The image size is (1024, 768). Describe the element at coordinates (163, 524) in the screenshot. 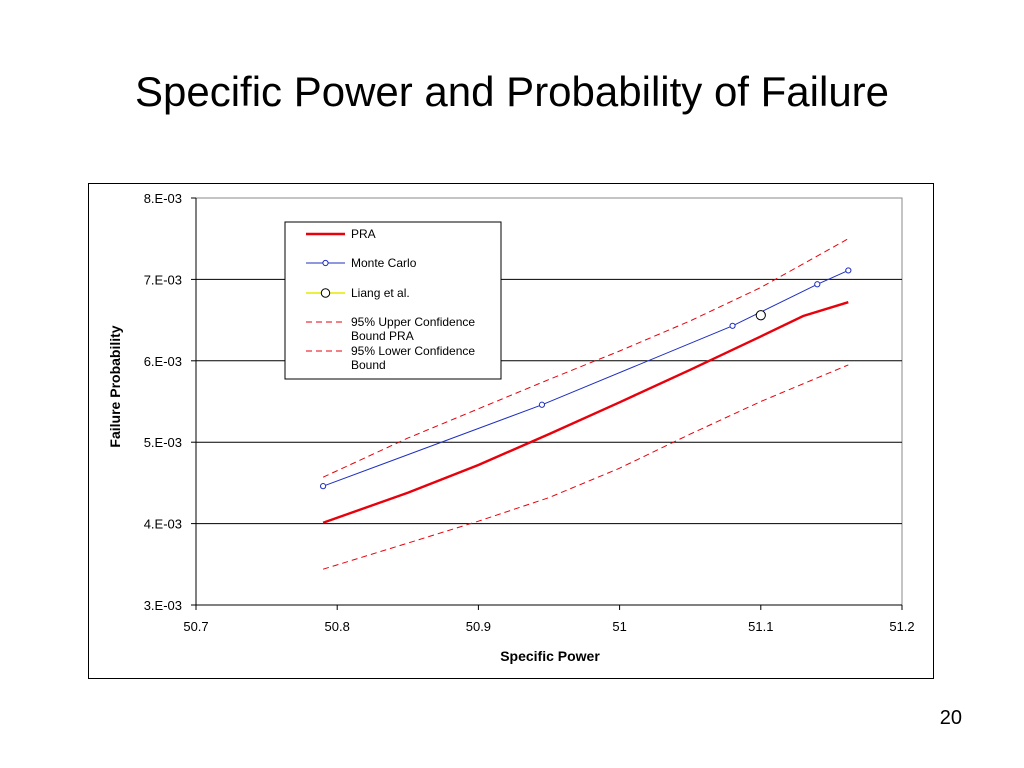

I see `y-tick-label: 4.E-03` at that location.